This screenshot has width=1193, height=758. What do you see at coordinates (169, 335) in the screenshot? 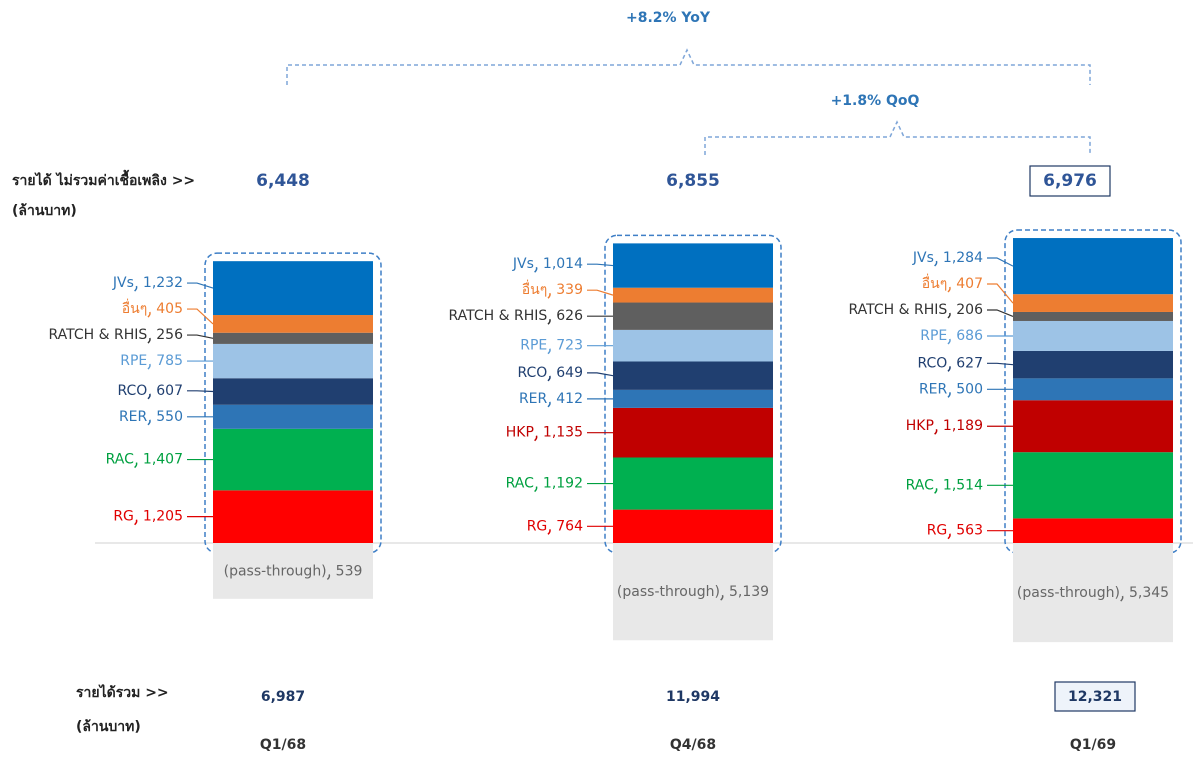
I see `data-label: 256` at bounding box center [169, 335].